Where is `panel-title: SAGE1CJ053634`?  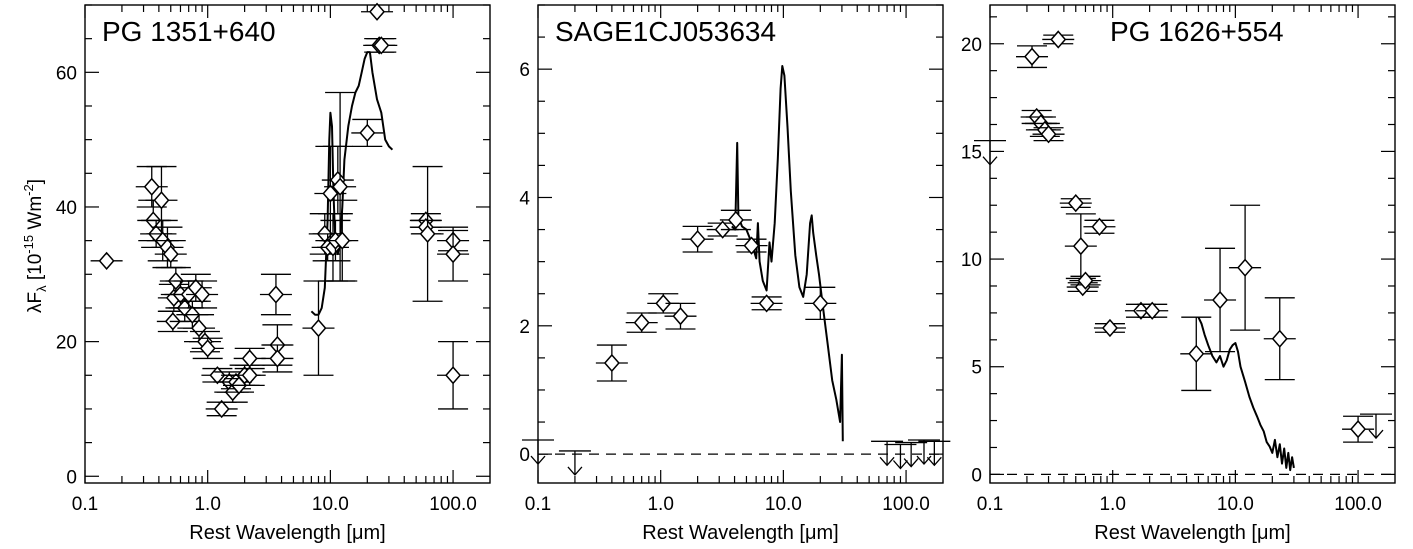 panel-title: SAGE1CJ053634 is located at coordinates (665, 31).